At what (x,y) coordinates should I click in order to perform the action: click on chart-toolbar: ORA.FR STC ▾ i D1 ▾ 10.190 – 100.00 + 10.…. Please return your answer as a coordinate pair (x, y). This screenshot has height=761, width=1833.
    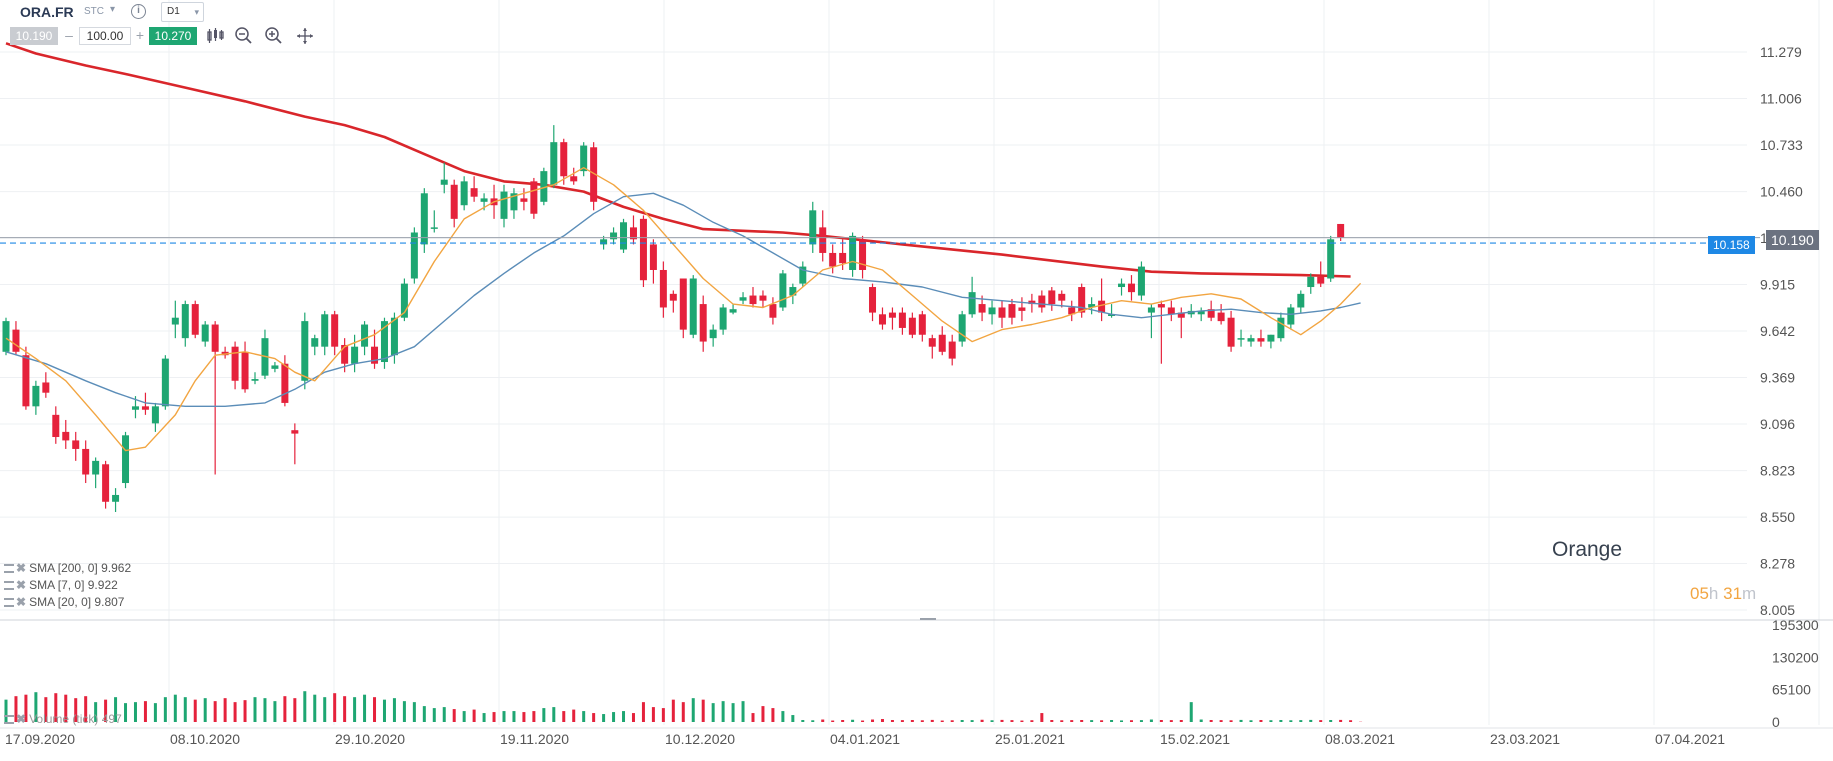
    Looking at the image, I should click on (200, 24).